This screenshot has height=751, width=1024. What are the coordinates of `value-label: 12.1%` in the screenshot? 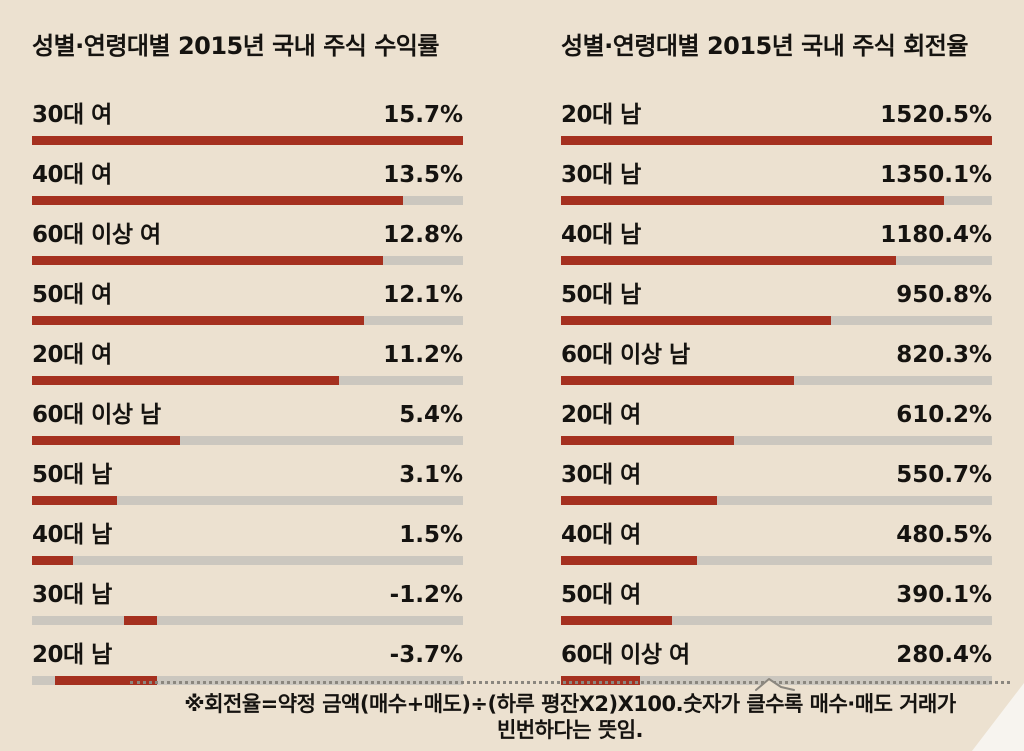 It's located at (423, 295).